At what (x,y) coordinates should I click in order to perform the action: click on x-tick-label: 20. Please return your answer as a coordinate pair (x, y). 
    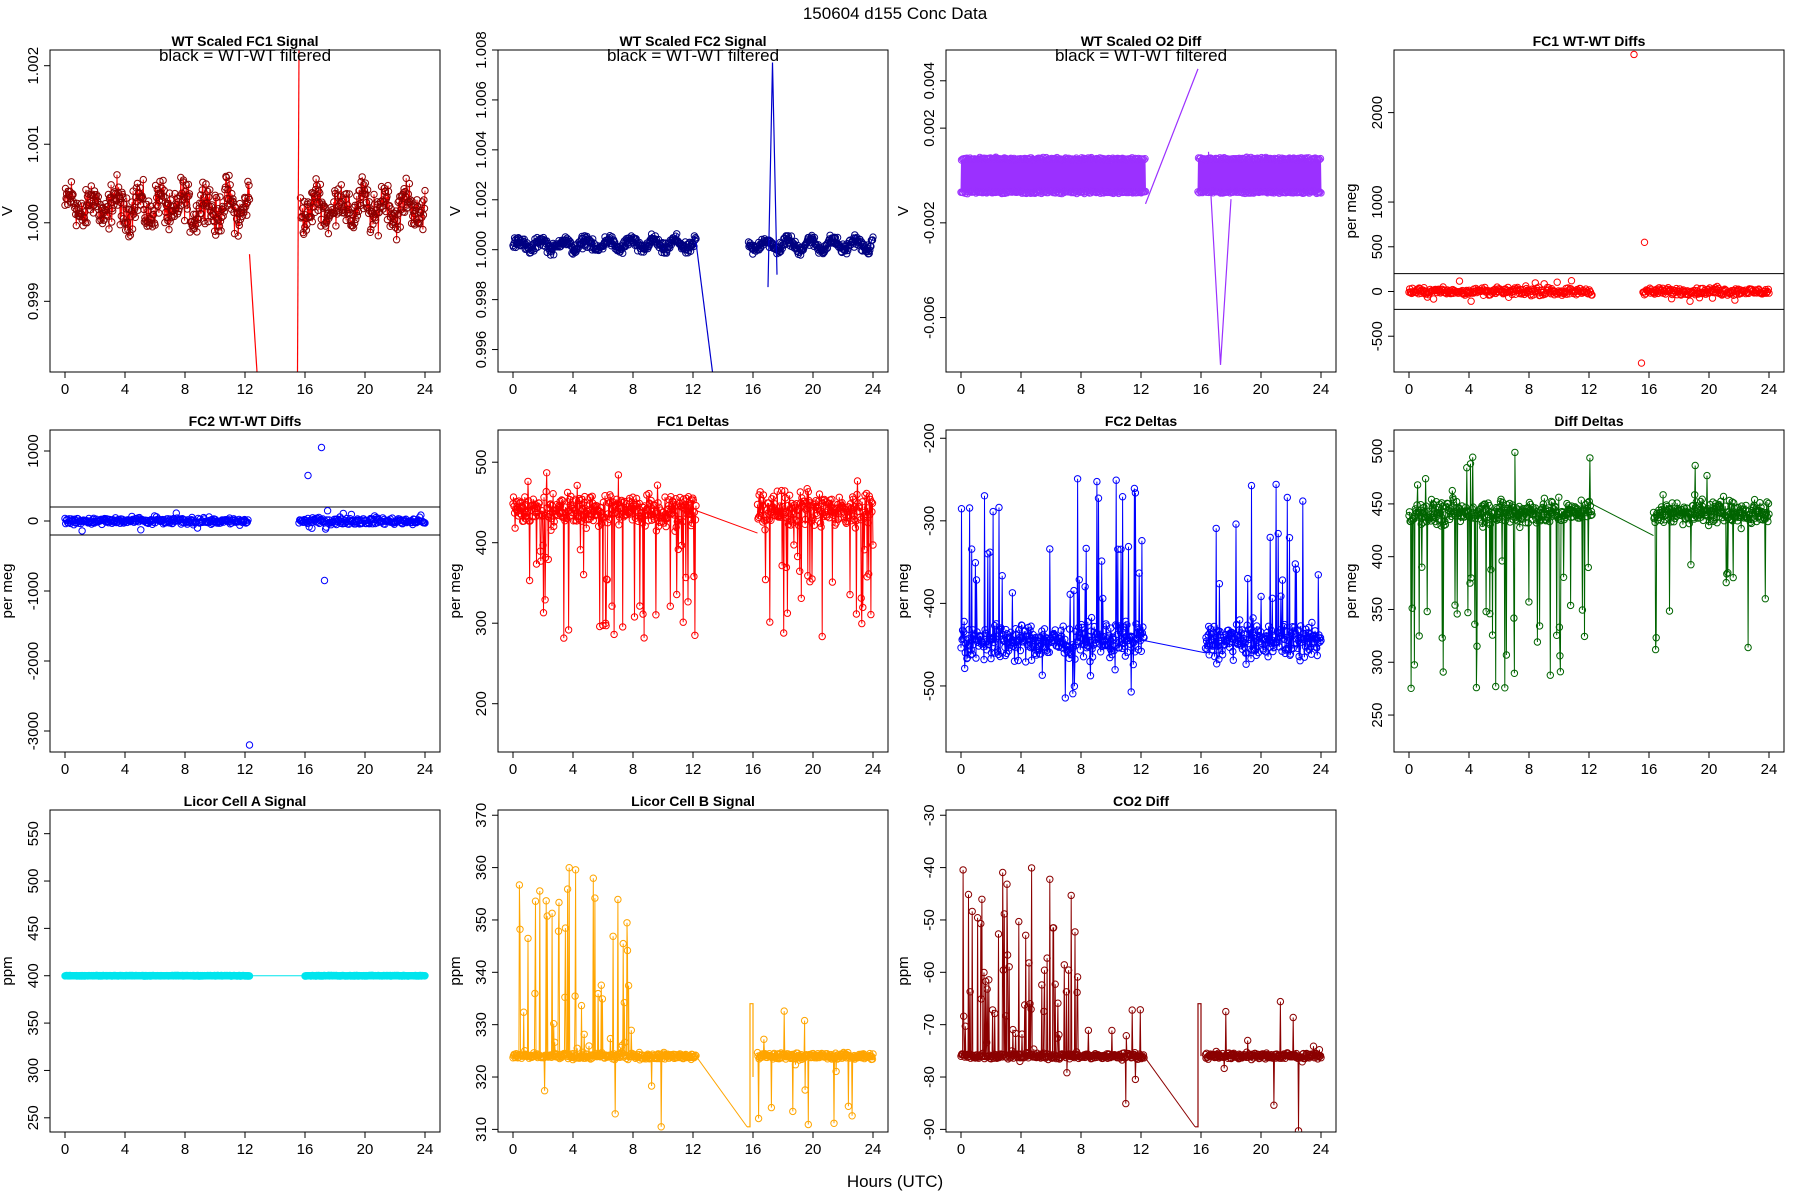
    Looking at the image, I should click on (1709, 769).